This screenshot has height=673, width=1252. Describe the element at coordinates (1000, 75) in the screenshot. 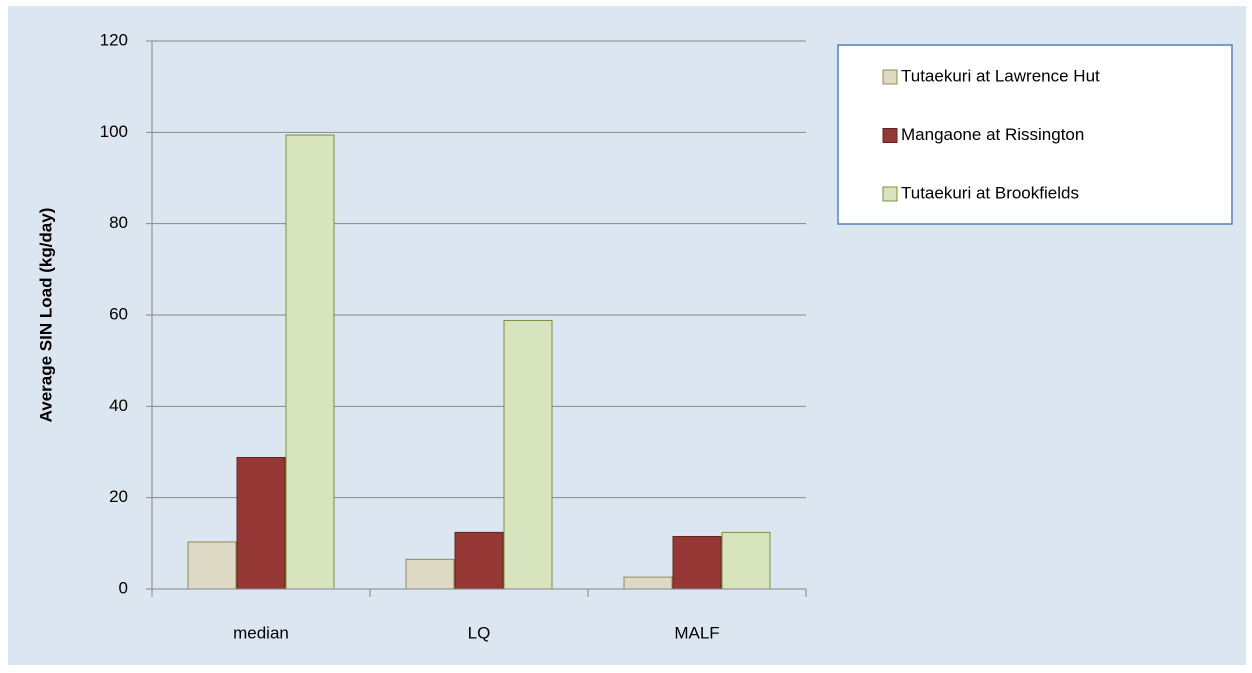

I see `legend-label: Tutaekuri at Lawrence Hut` at that location.